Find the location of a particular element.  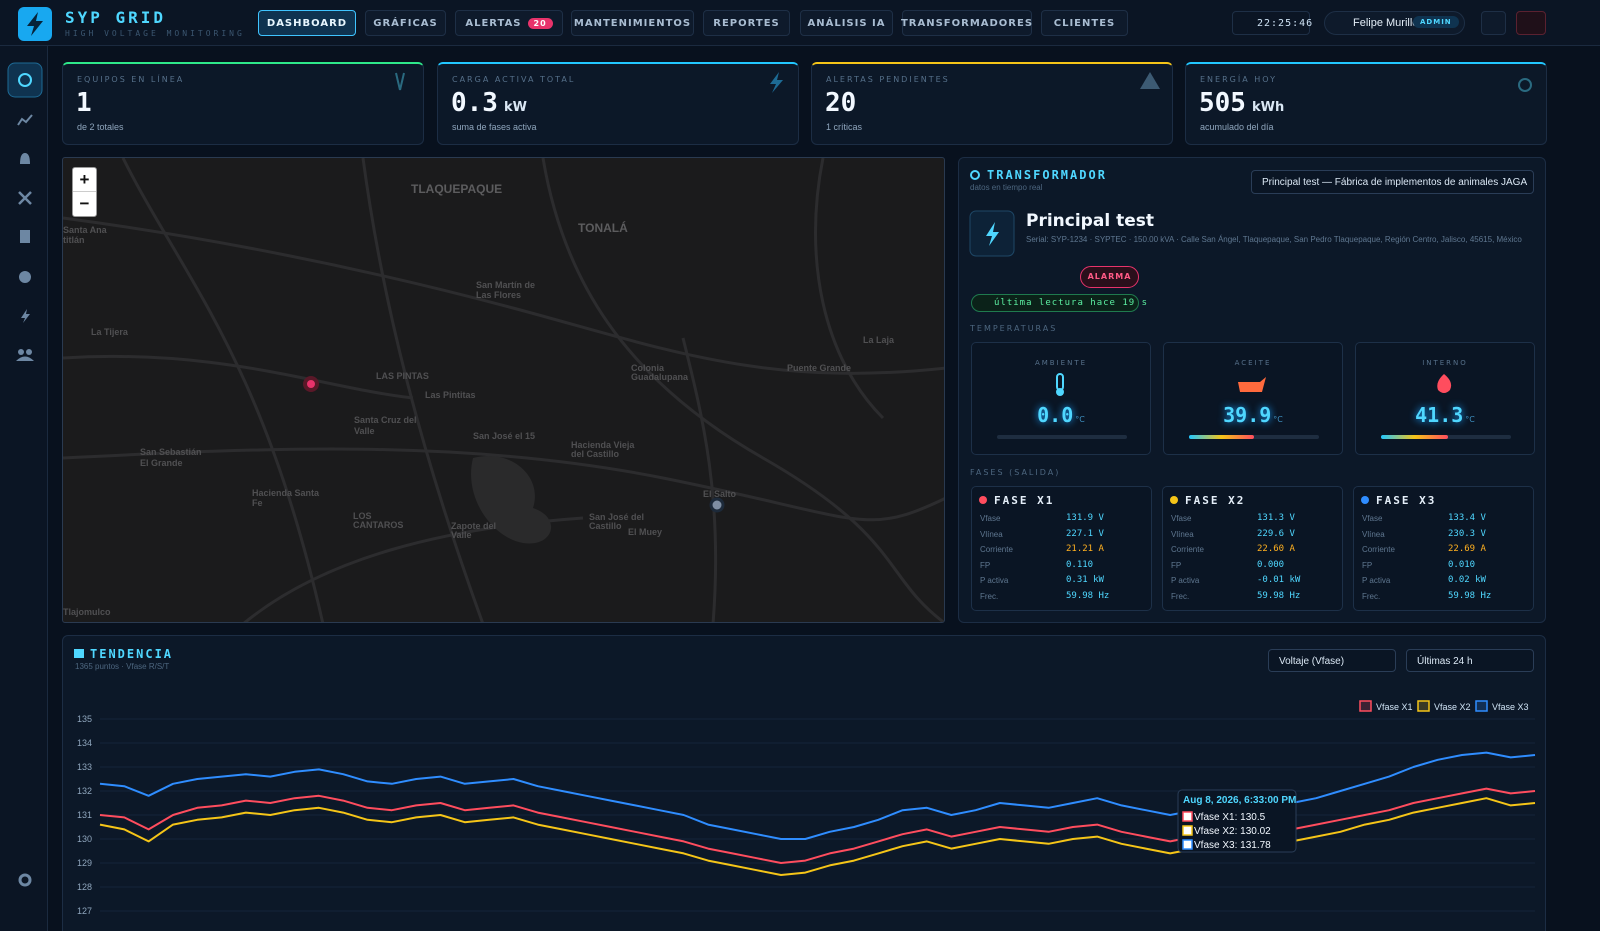

map-label: El Muey is located at coordinates (645, 532).